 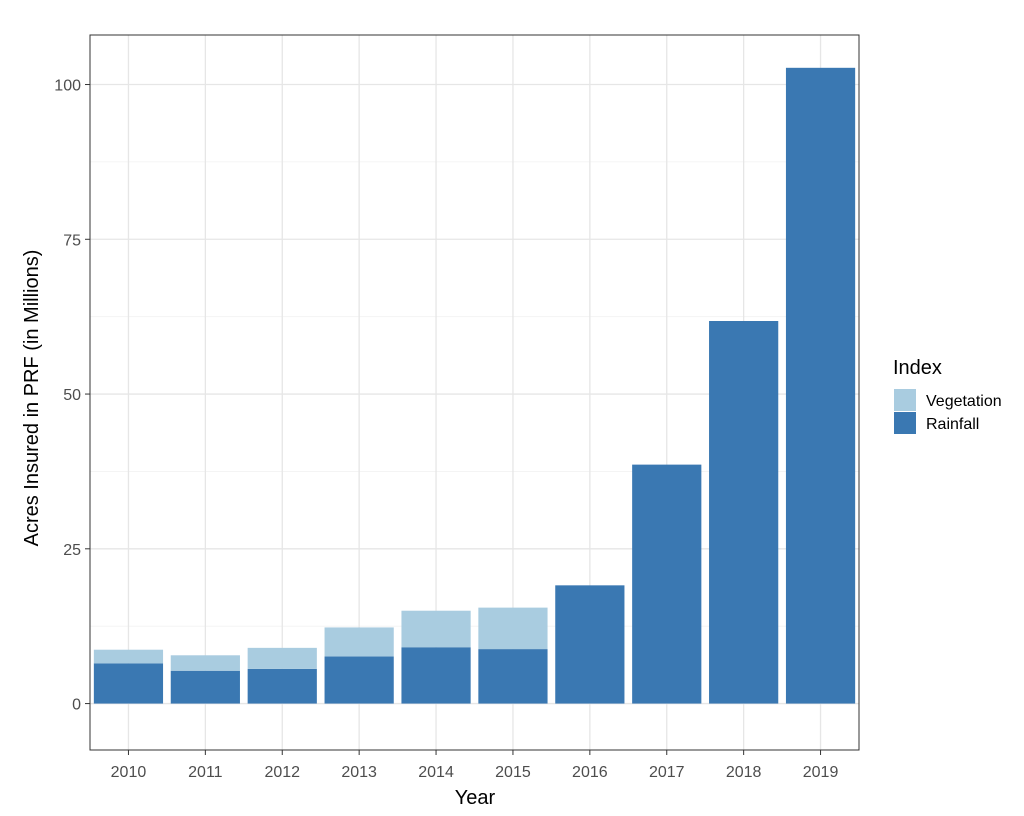 I want to click on bar-rainfall-2017, so click(x=667, y=584).